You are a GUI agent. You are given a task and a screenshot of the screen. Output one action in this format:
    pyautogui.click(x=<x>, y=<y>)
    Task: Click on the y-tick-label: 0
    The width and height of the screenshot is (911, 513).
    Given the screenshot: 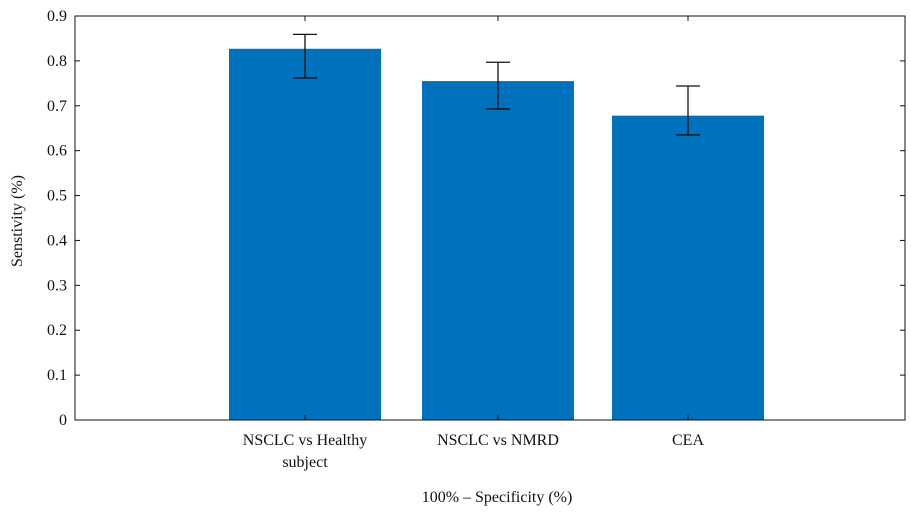 What is the action you would take?
    pyautogui.click(x=63, y=420)
    